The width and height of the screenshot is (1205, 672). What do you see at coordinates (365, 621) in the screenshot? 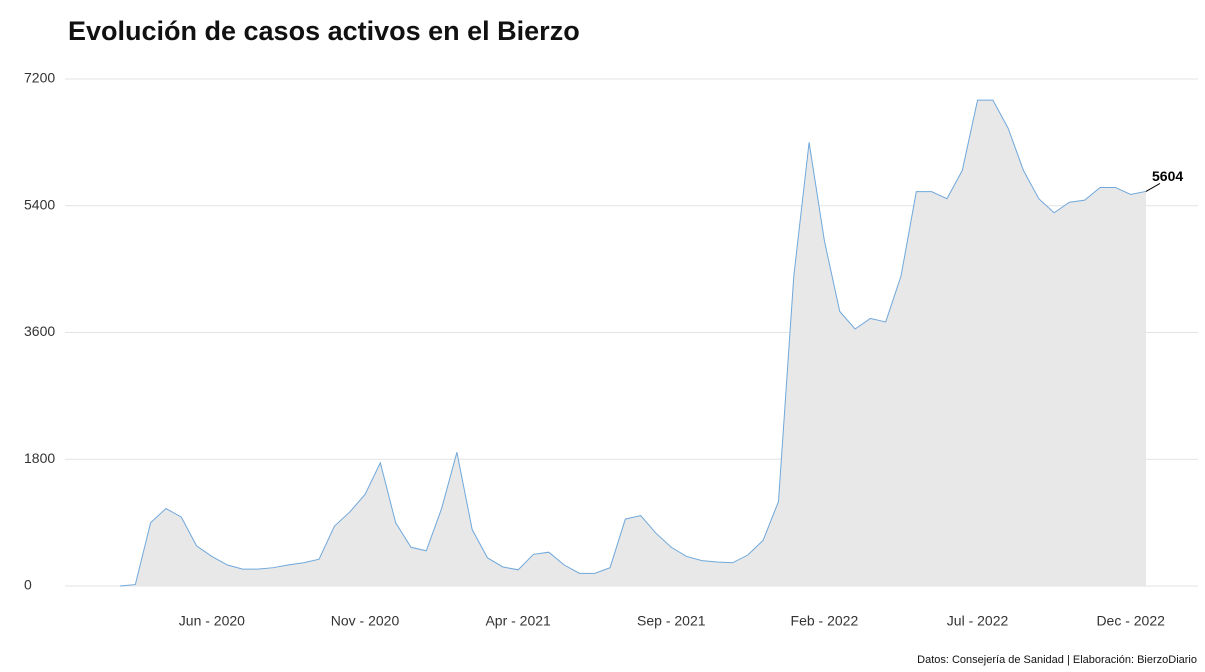
I see `x-tick-label: Nov - 2020` at bounding box center [365, 621].